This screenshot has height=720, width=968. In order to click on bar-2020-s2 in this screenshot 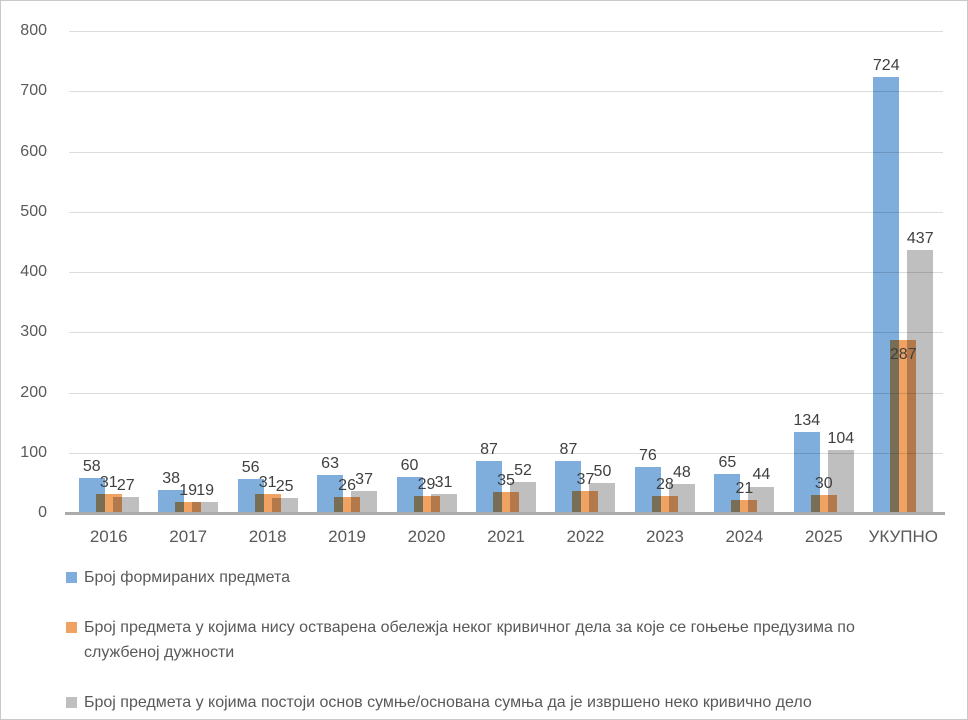, I will do `click(443, 503)`.